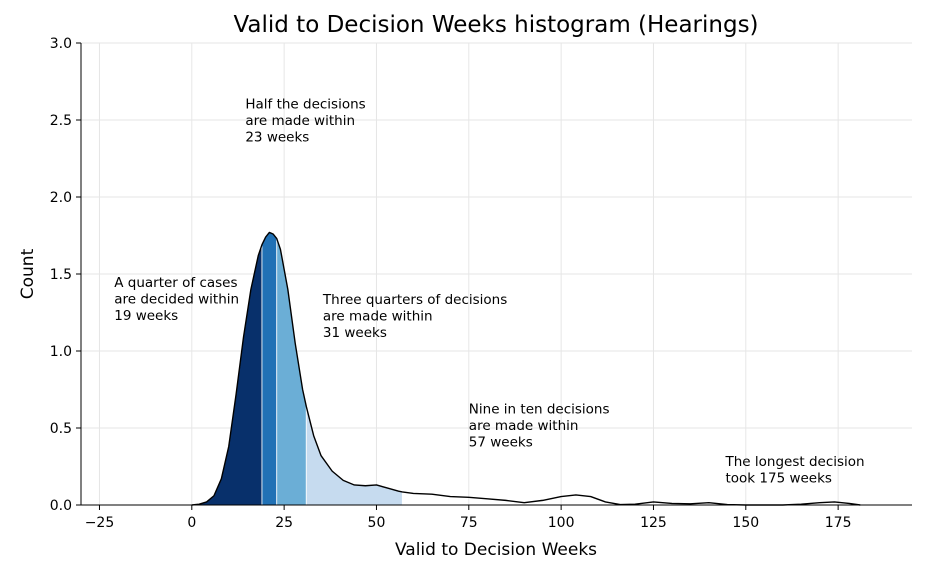 The height and width of the screenshot is (575, 932). Describe the element at coordinates (561, 523) in the screenshot. I see `x-tick-label: 100` at that location.